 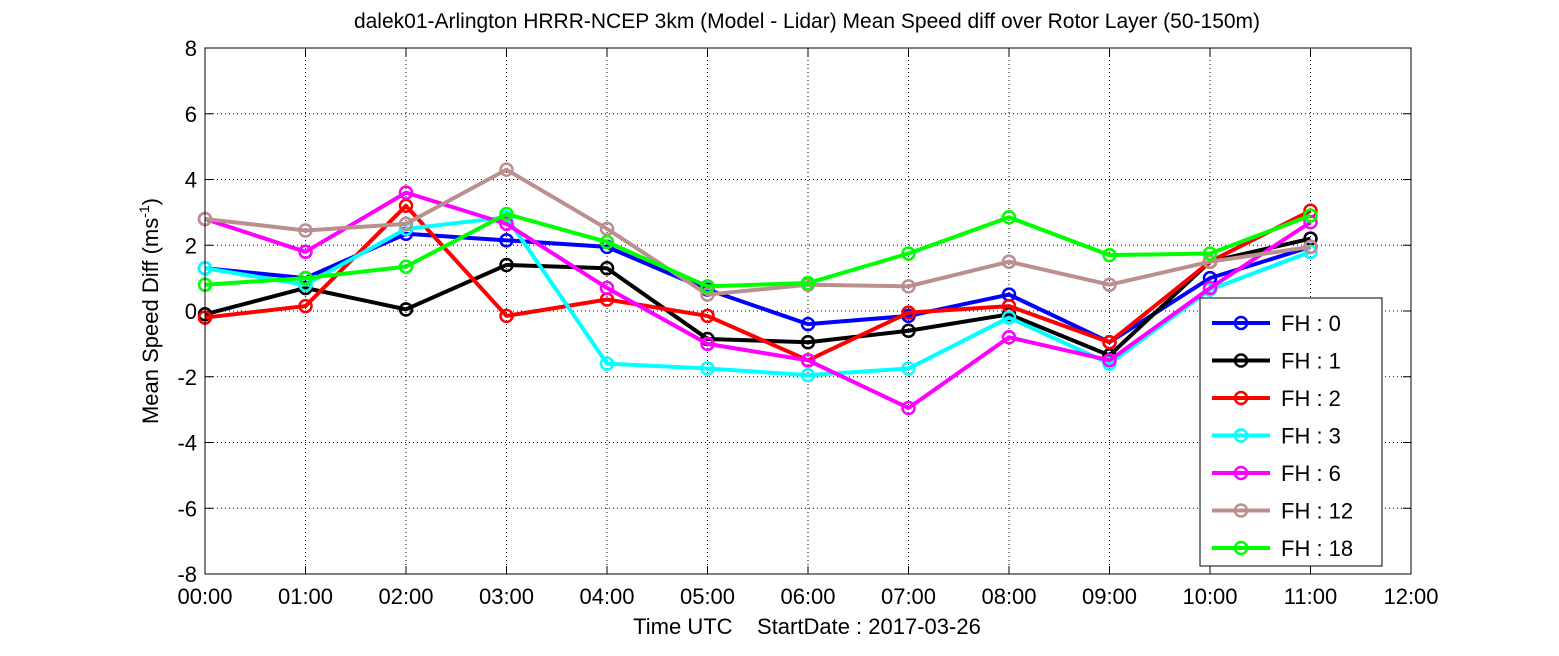 What do you see at coordinates (144, 211) in the screenshot?
I see `y-axis-title-superscript: -1` at bounding box center [144, 211].